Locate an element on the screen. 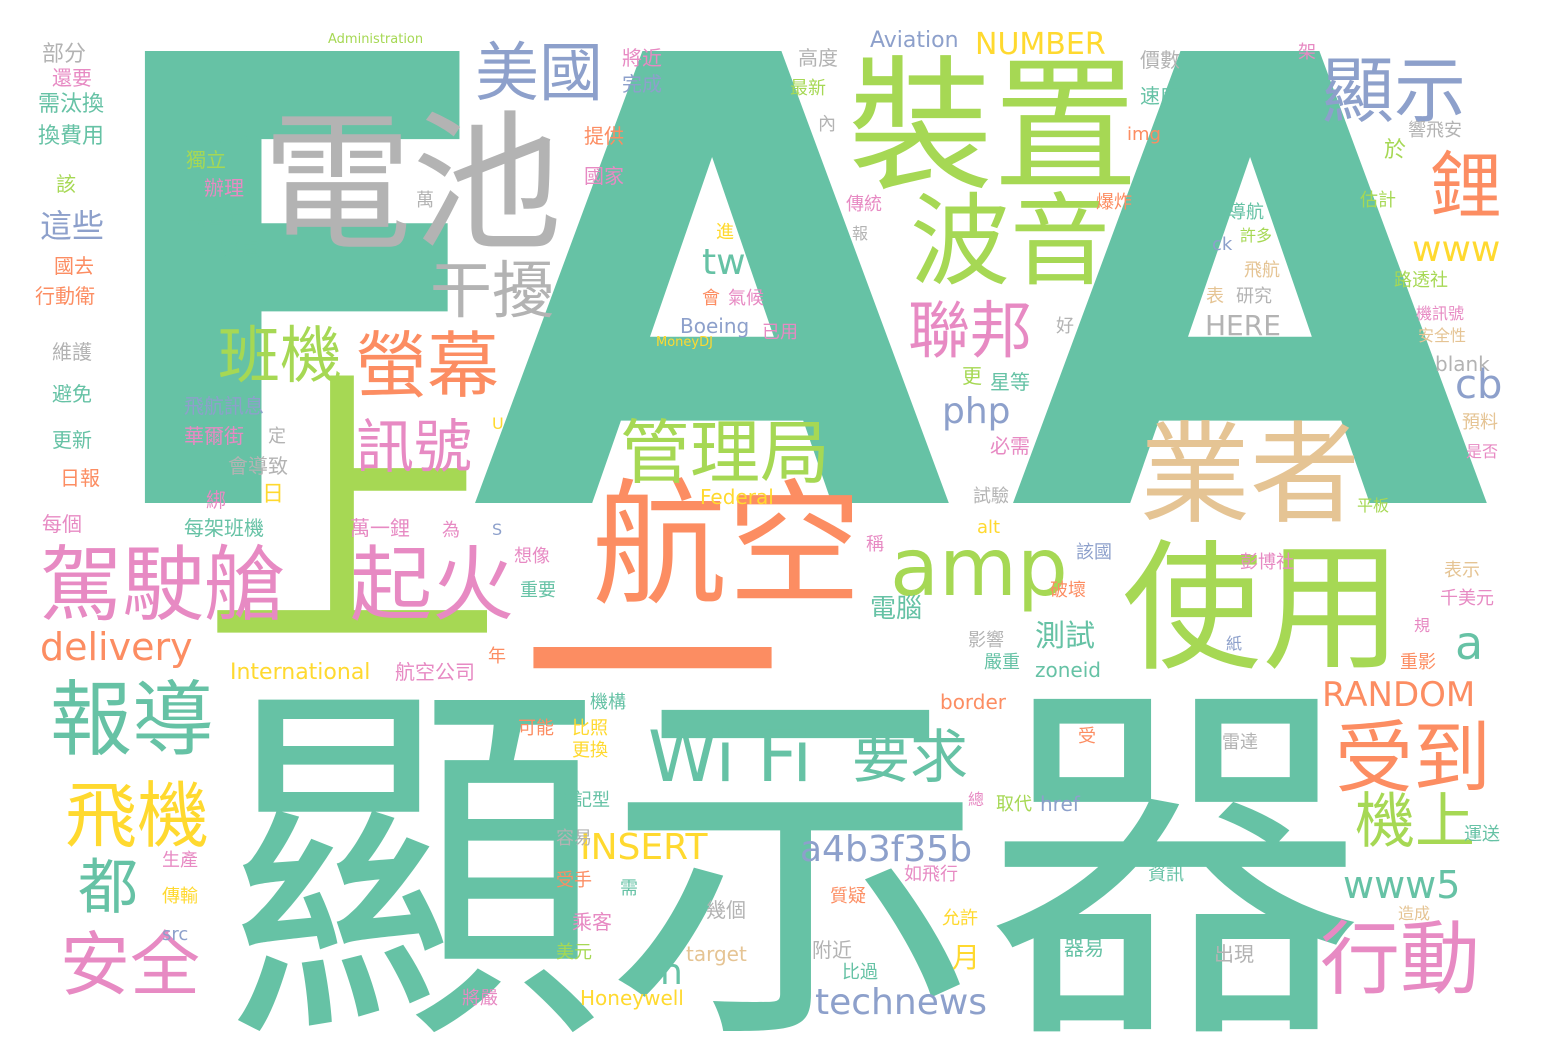 Image resolution: width=1548 pixels, height=1052 pixels. word: 內 is located at coordinates (827, 124).